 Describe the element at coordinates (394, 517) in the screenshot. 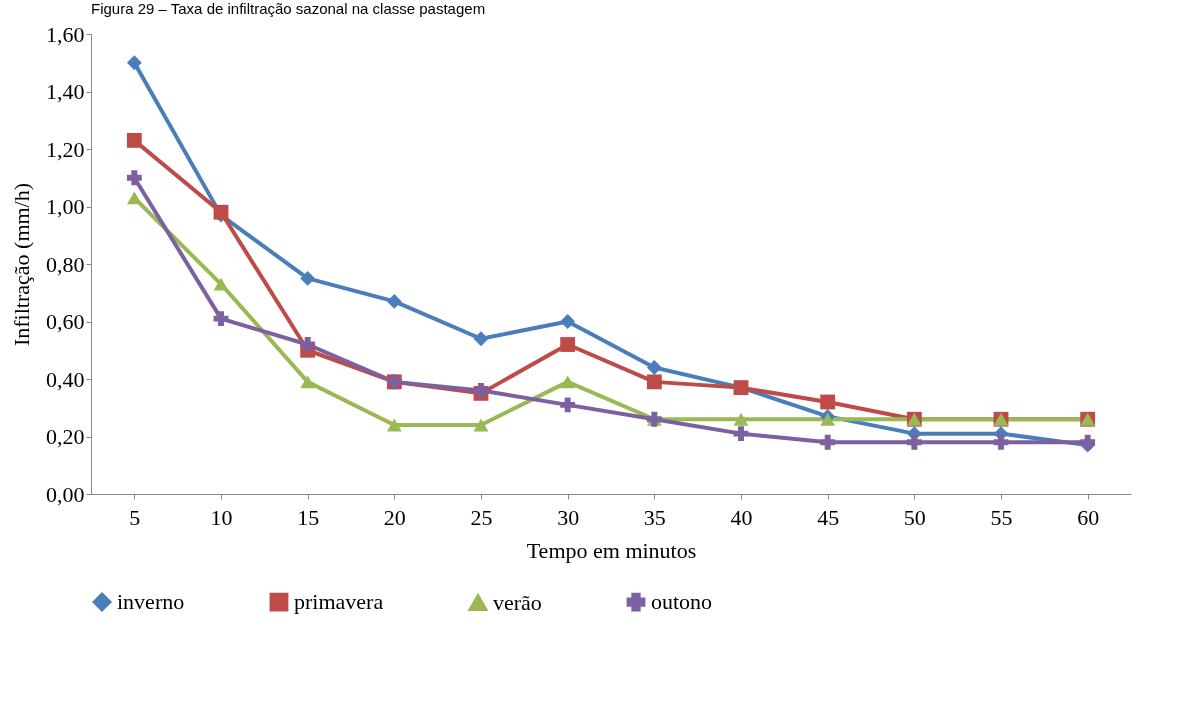

I see `x-tick-label: 20` at that location.